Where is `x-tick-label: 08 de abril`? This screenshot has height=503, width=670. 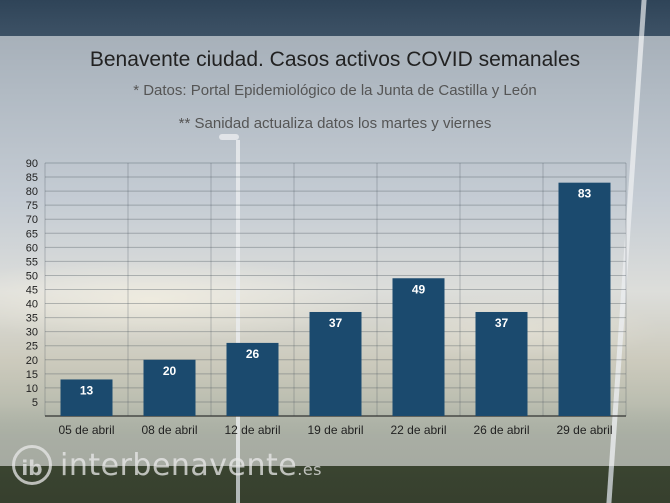 x-tick-label: 08 de abril is located at coordinates (169, 430).